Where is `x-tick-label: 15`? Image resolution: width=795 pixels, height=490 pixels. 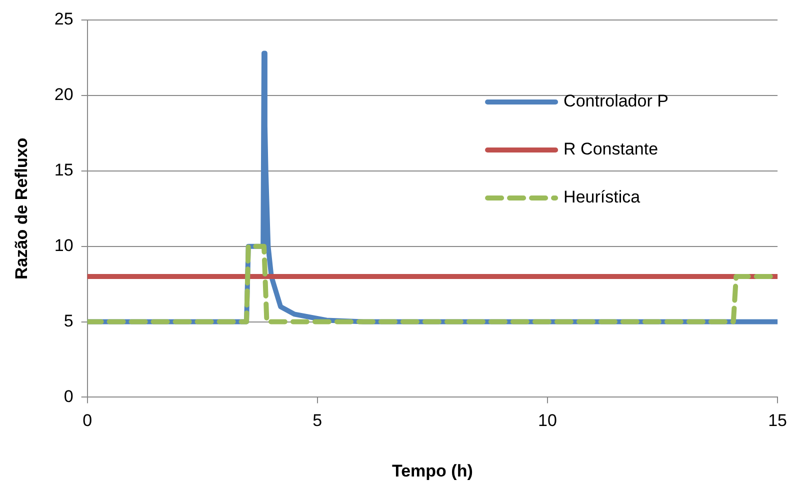 x-tick-label: 15 is located at coordinates (778, 420).